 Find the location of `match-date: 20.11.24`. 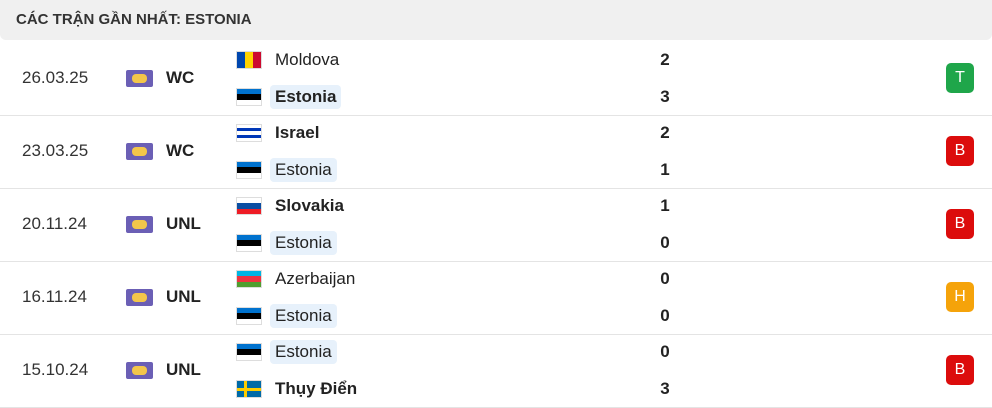

match-date: 20.11.24 is located at coordinates (54, 223).